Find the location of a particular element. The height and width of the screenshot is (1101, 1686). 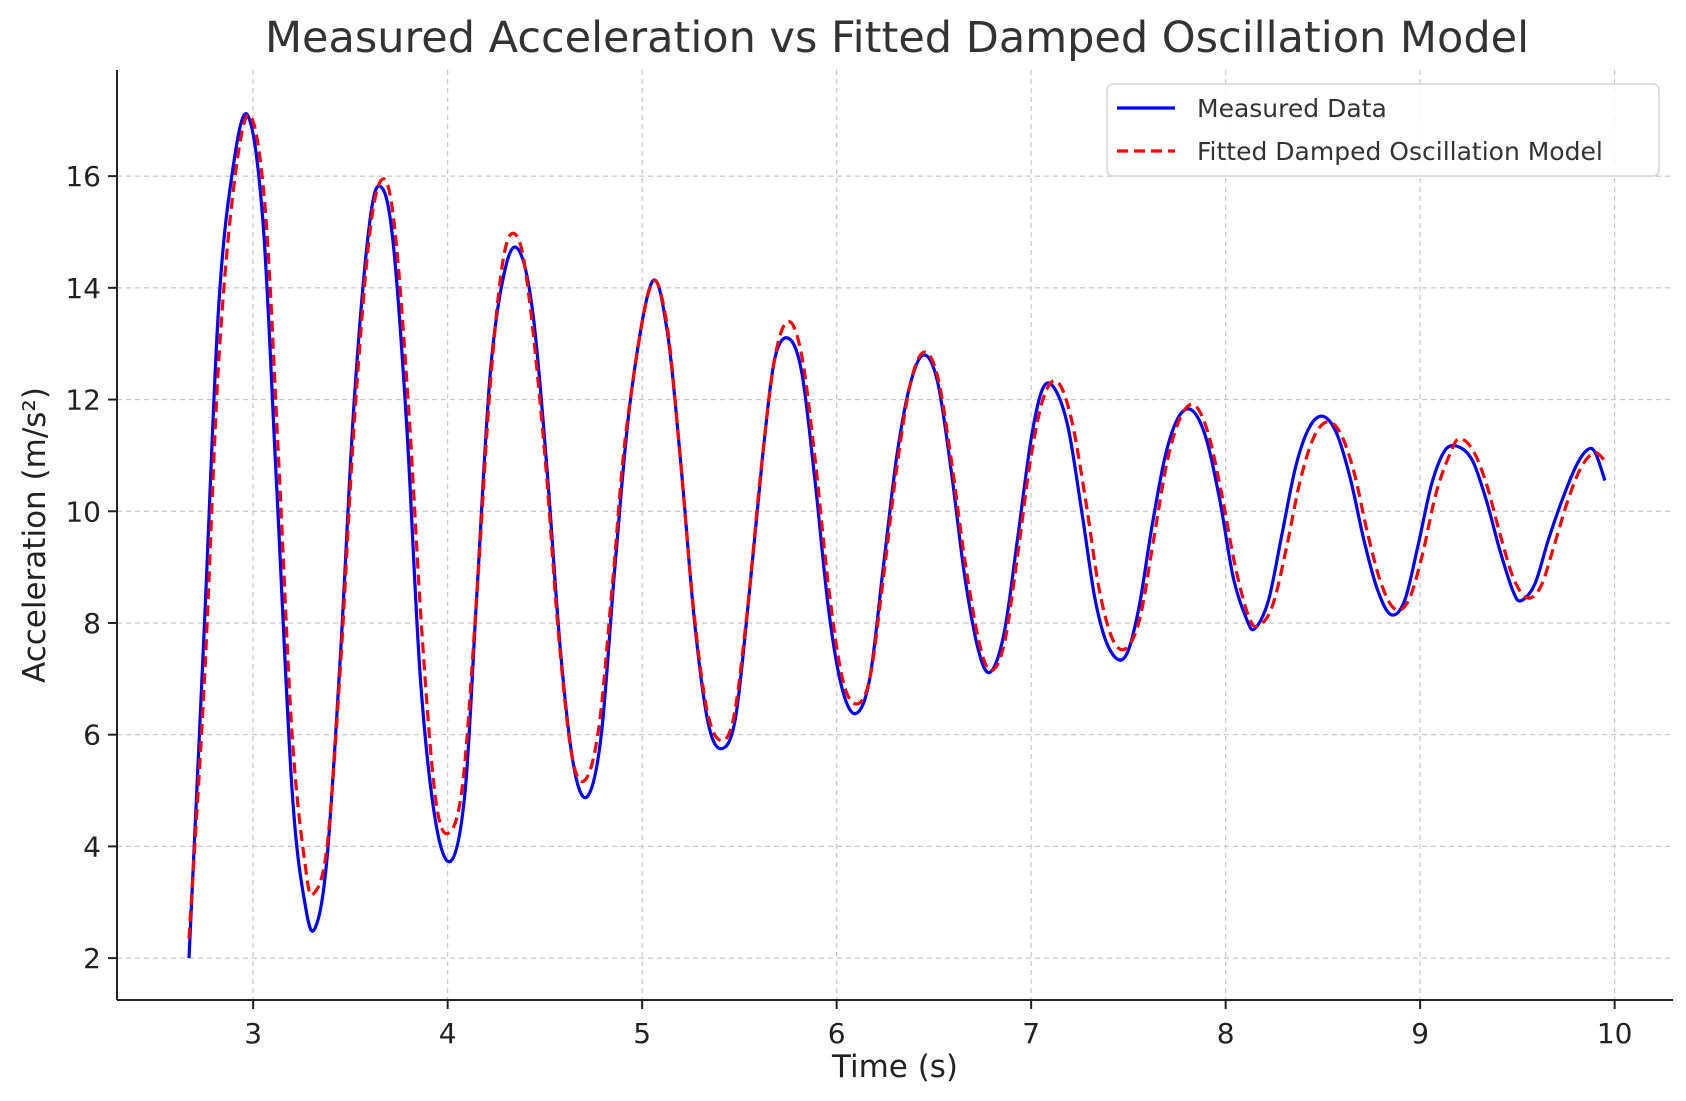

x-tick-label: 7 is located at coordinates (1031, 1033).